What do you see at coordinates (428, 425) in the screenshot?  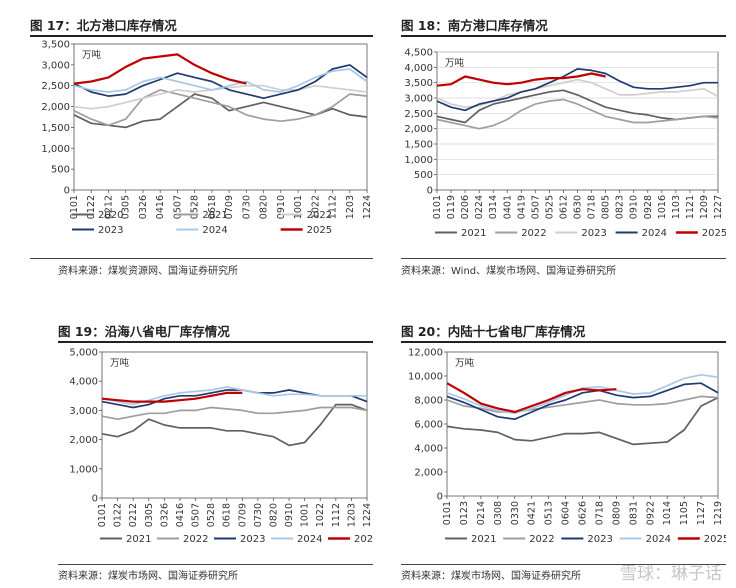 I see `y-tick-label: 6,000` at bounding box center [428, 425].